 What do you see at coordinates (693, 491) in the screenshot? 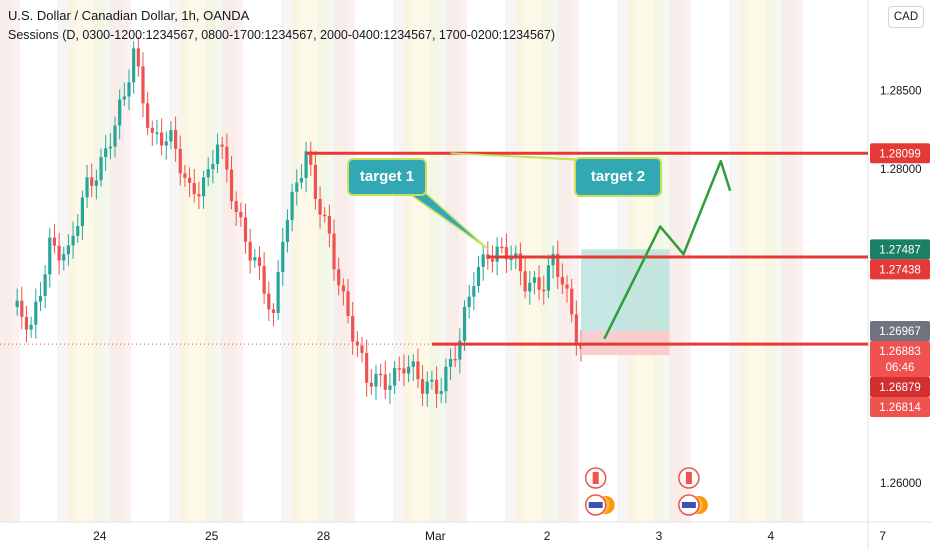
I see `economic-event-marker` at bounding box center [693, 491].